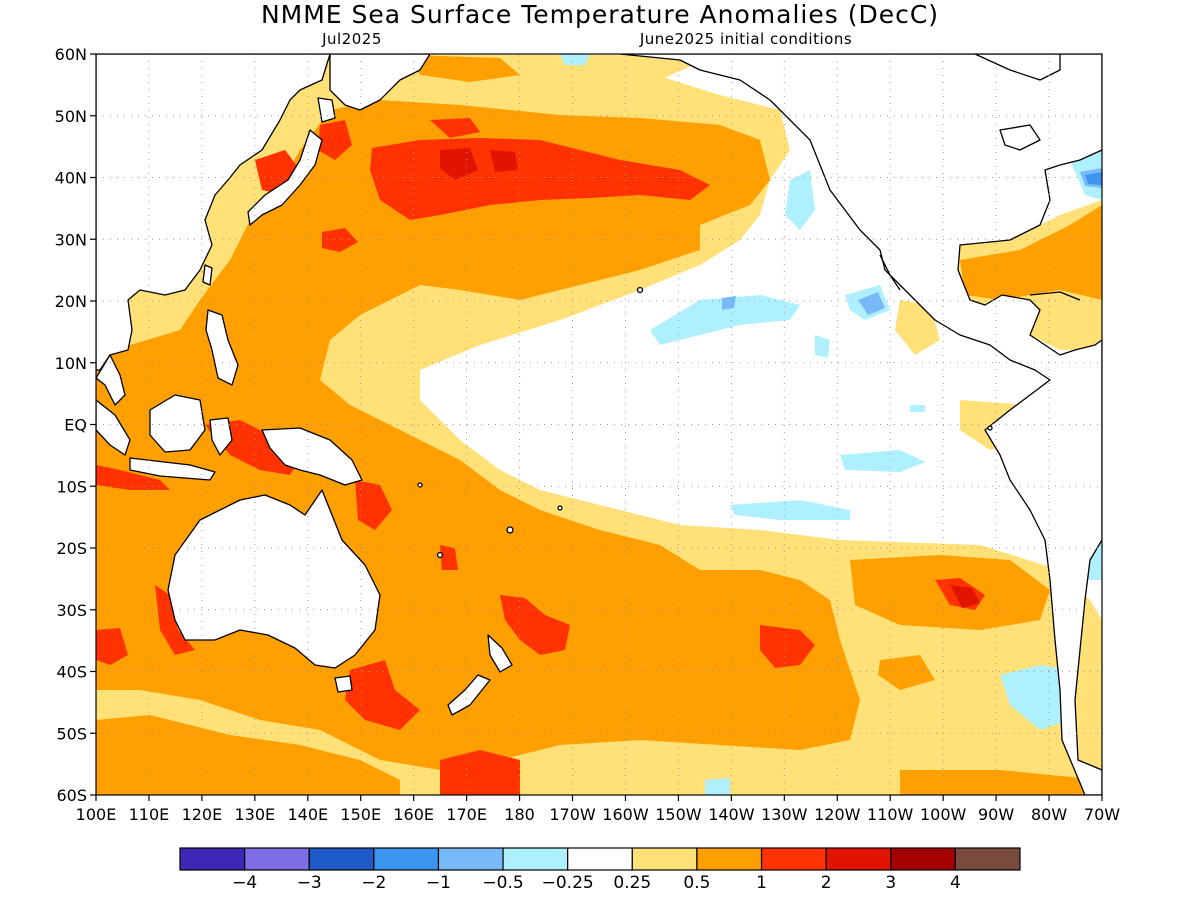 This screenshot has height=900, width=1200. What do you see at coordinates (568, 883) in the screenshot?
I see `colorbar-tick-label: −0.25` at bounding box center [568, 883].